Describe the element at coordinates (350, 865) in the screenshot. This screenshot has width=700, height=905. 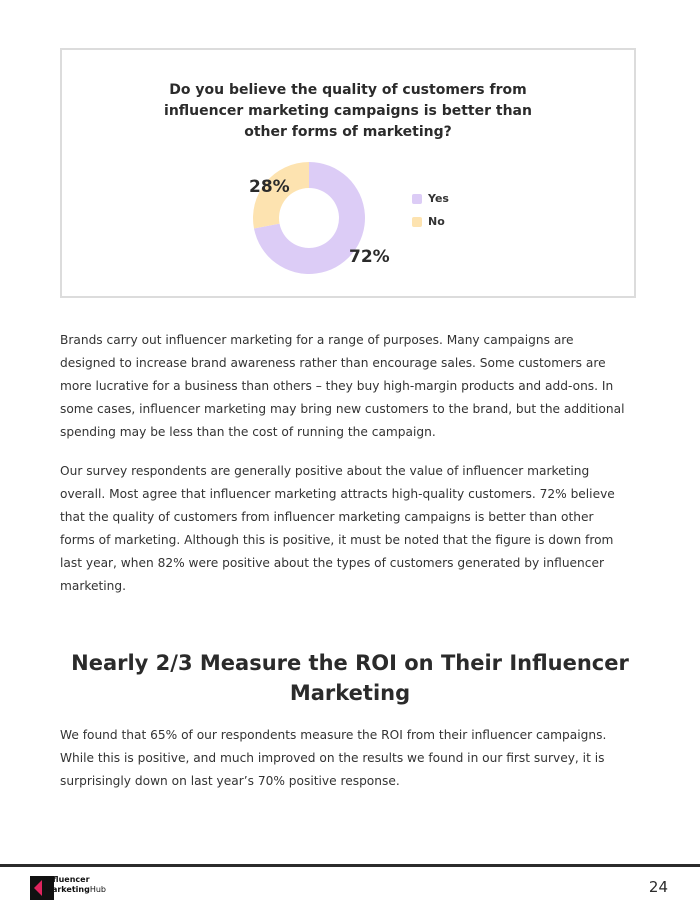
I see `footer-divider` at that location.